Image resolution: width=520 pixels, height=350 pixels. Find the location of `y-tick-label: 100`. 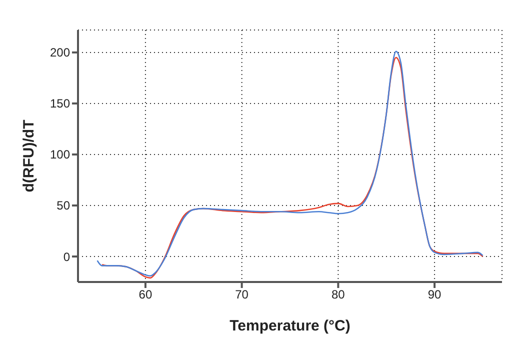

y-tick-label: 100 is located at coordinates (60, 155).